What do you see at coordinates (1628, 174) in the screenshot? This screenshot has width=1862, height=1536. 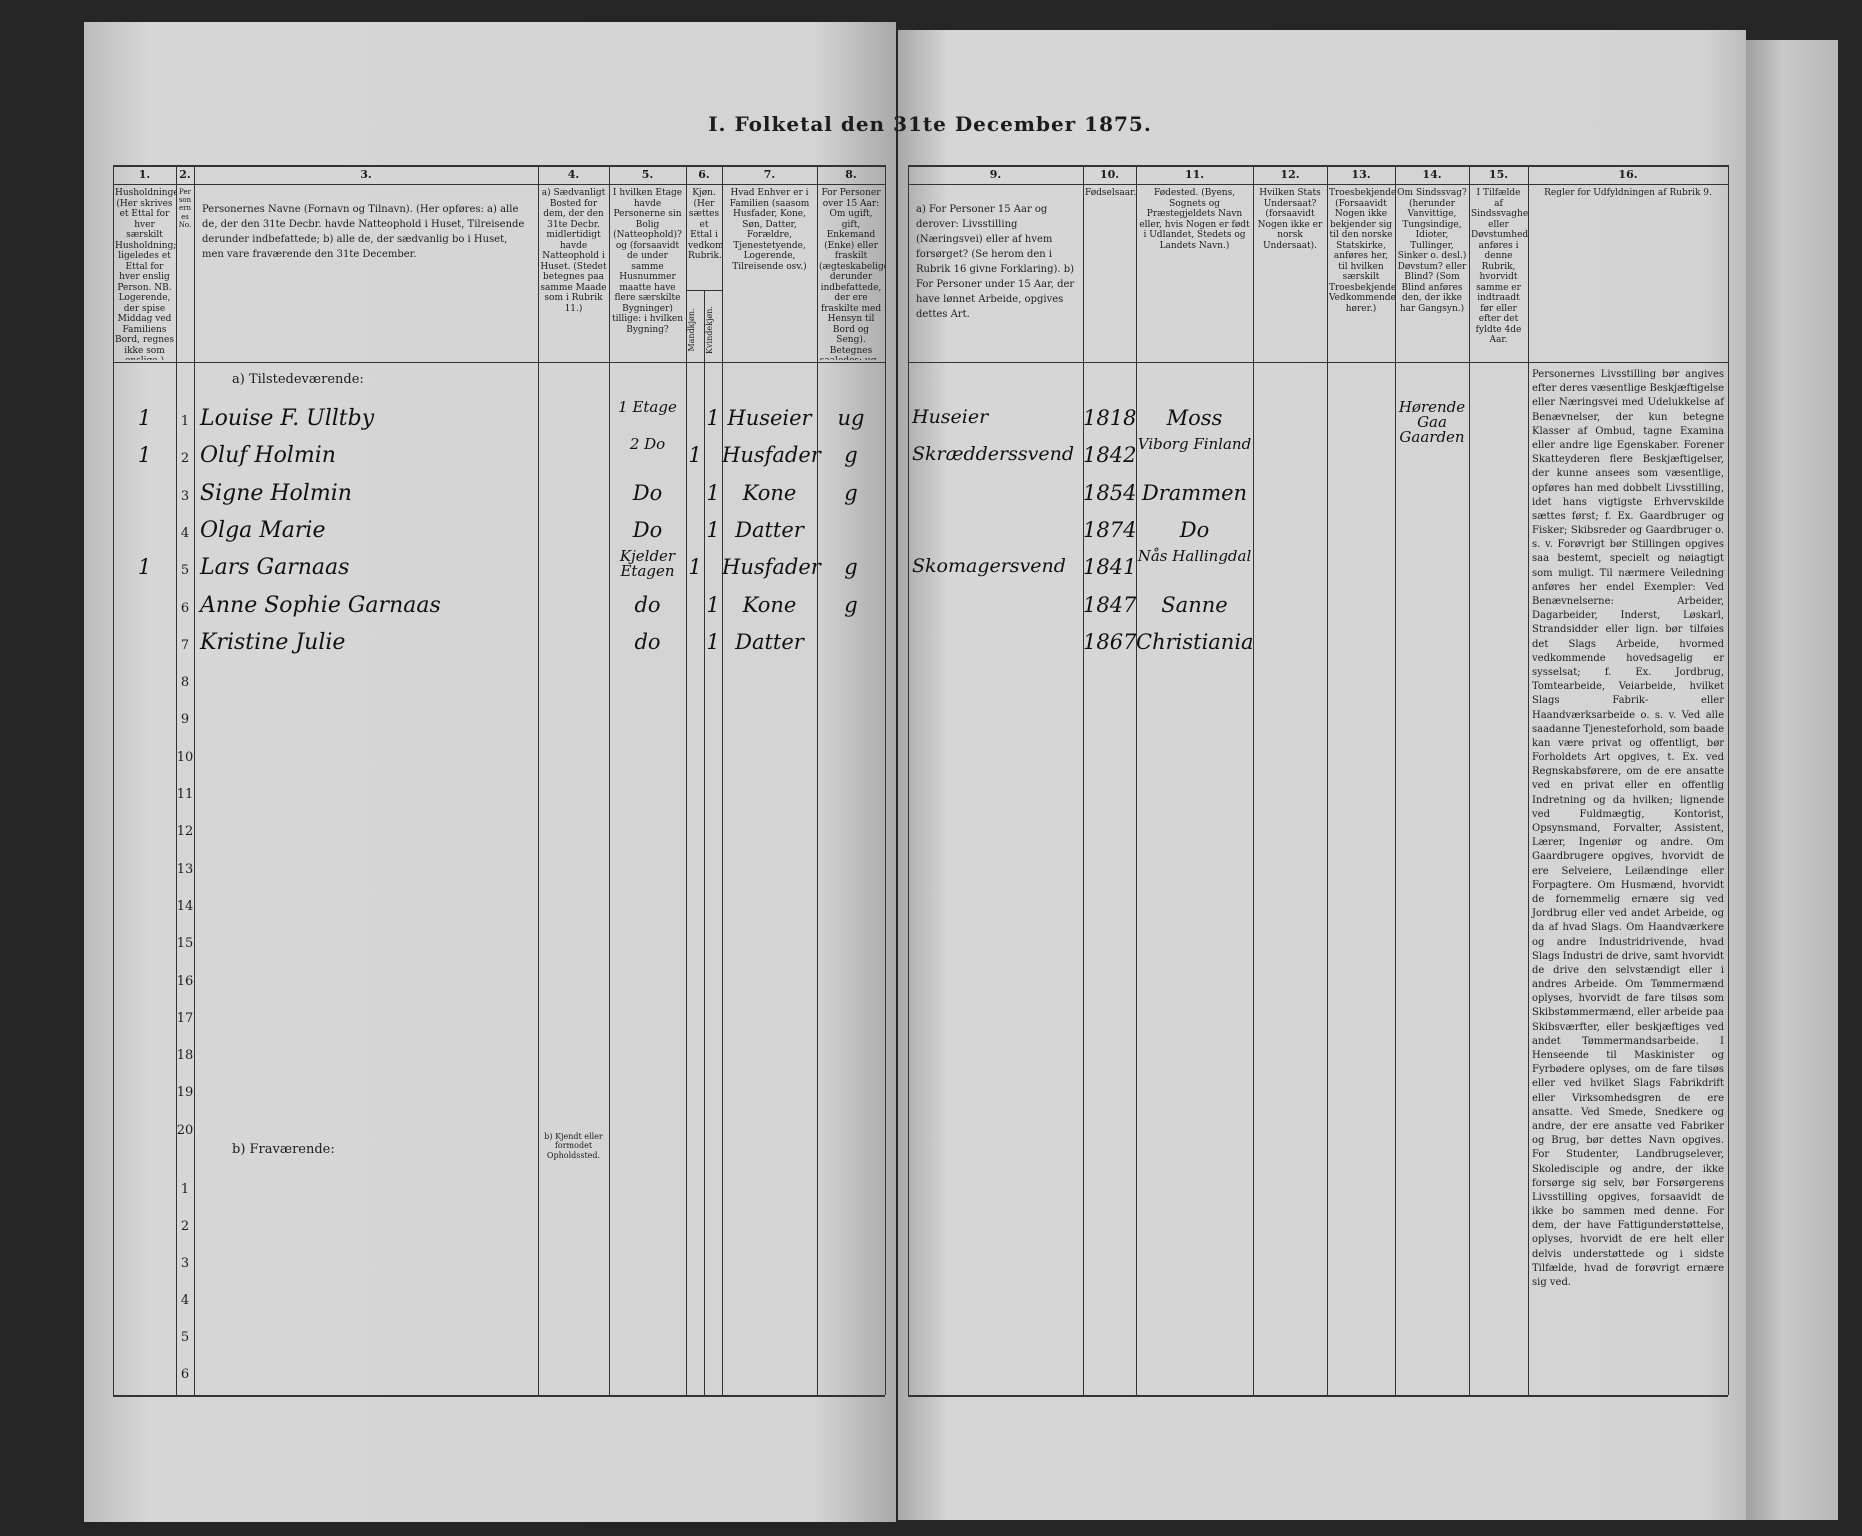 I see `column-number: 16.` at bounding box center [1628, 174].